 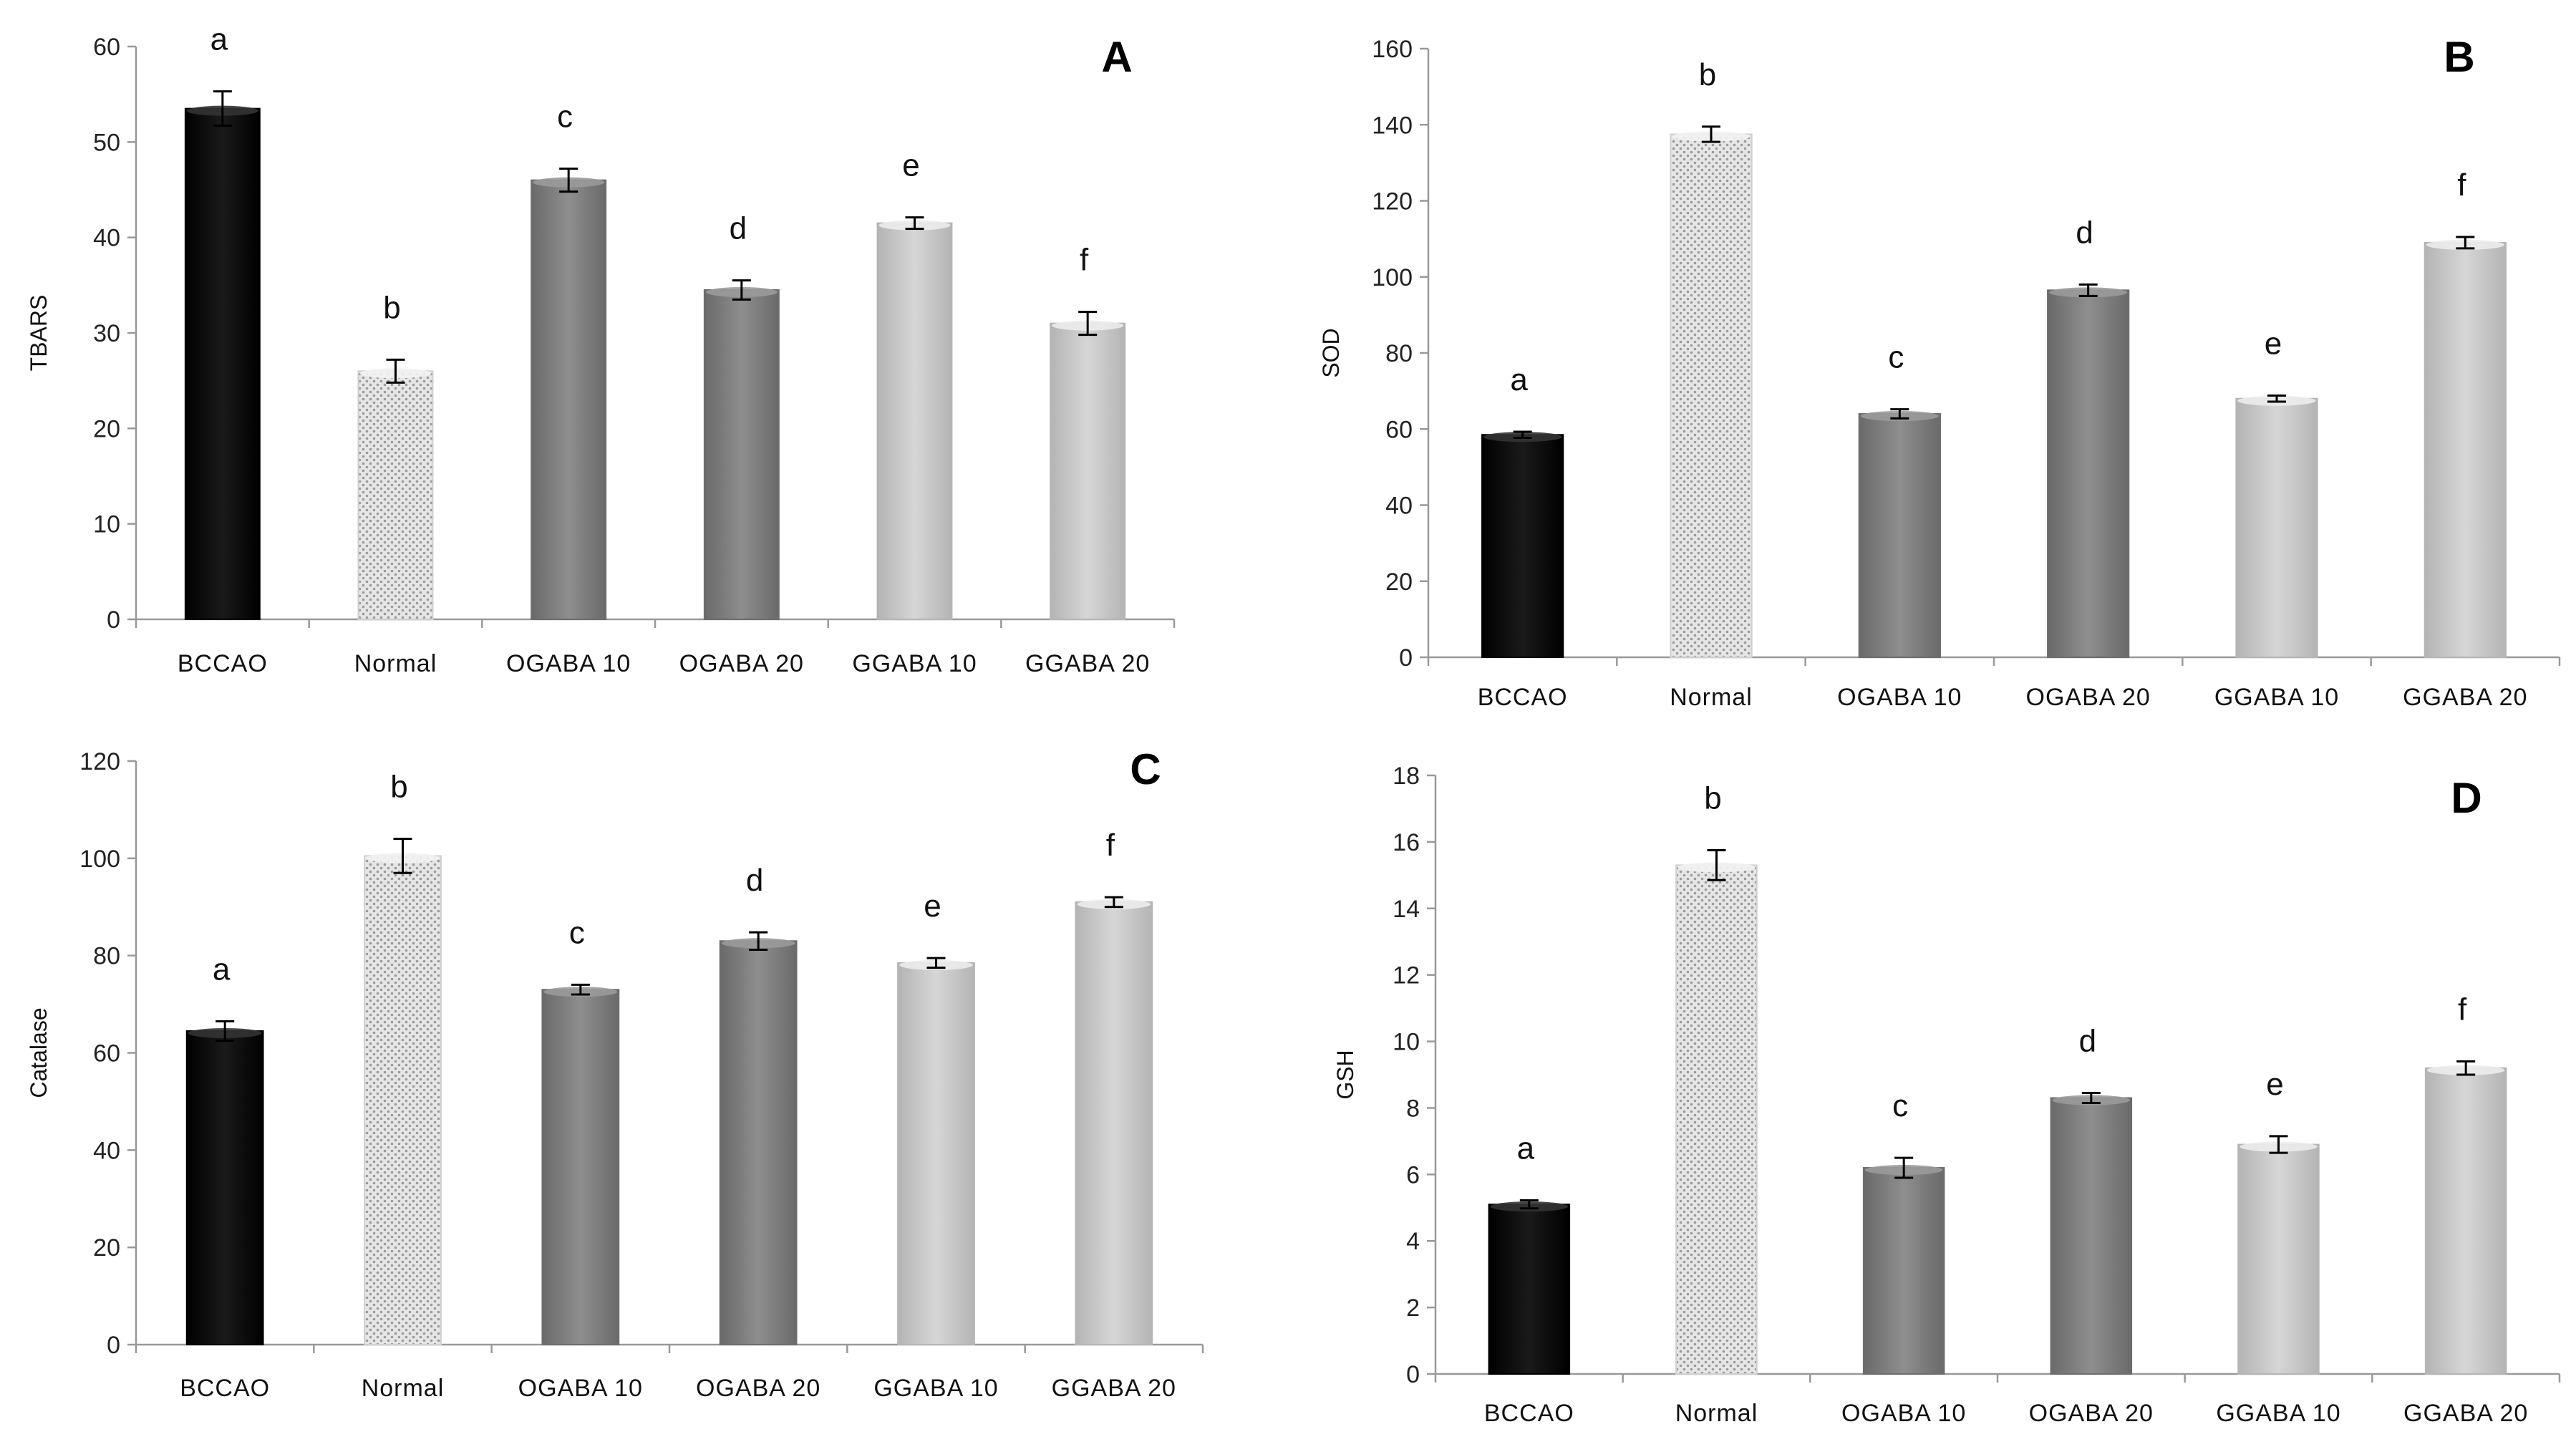 What do you see at coordinates (2466, 798) in the screenshot?
I see `panel-letter: D` at bounding box center [2466, 798].